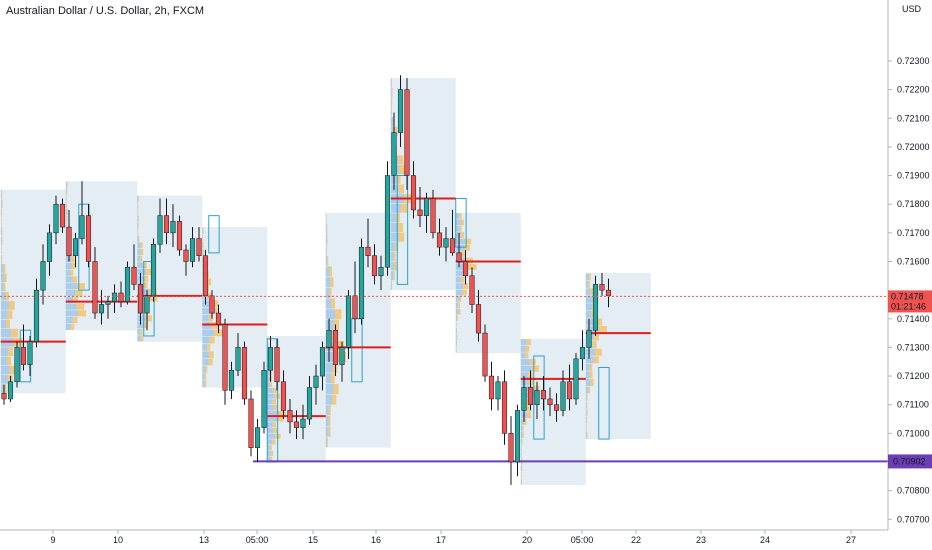  What do you see at coordinates (913, 204) in the screenshot?
I see `price-tick-label: 0.71800` at bounding box center [913, 204].